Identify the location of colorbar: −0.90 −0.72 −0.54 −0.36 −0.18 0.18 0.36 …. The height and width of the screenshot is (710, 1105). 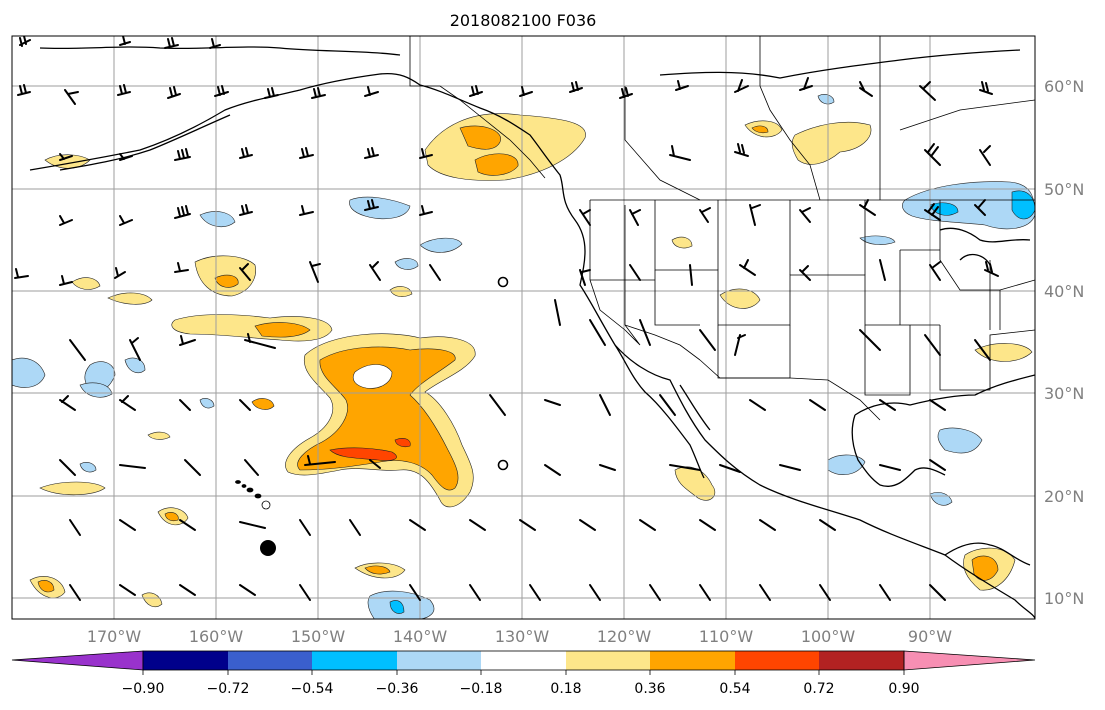
(523, 673).